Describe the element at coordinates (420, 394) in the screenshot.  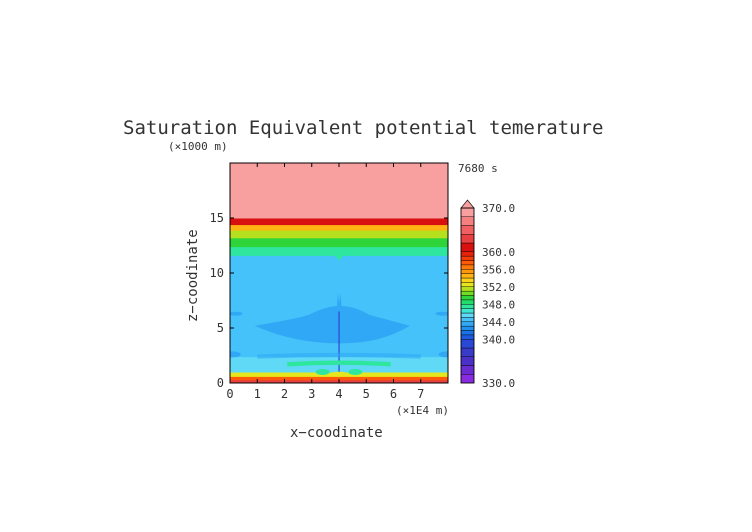
I see `x-tick-label: 7` at that location.